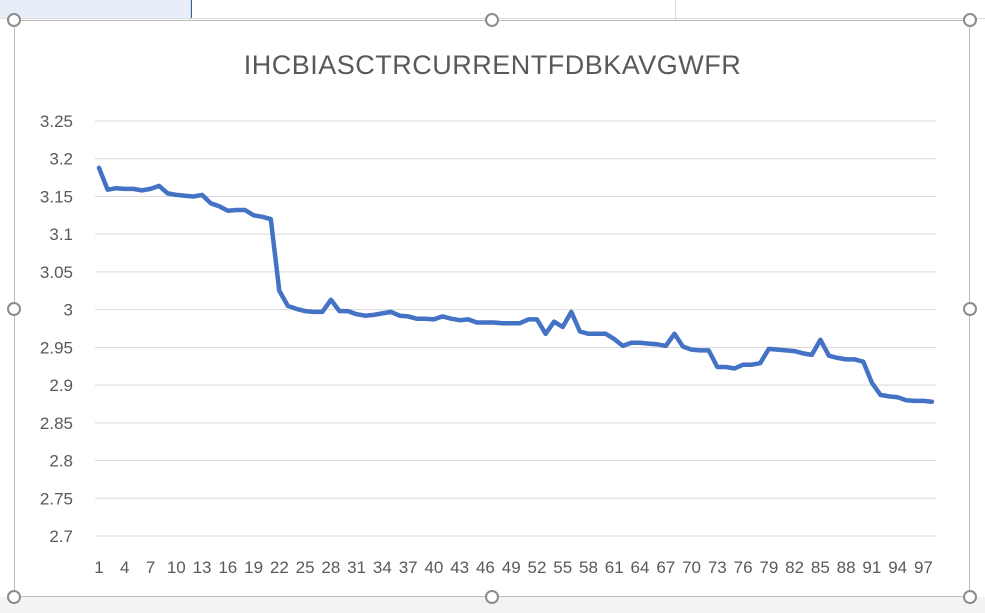 Image resolution: width=985 pixels, height=613 pixels. What do you see at coordinates (61, 234) in the screenshot?
I see `y-tick-label: 3.1` at bounding box center [61, 234].